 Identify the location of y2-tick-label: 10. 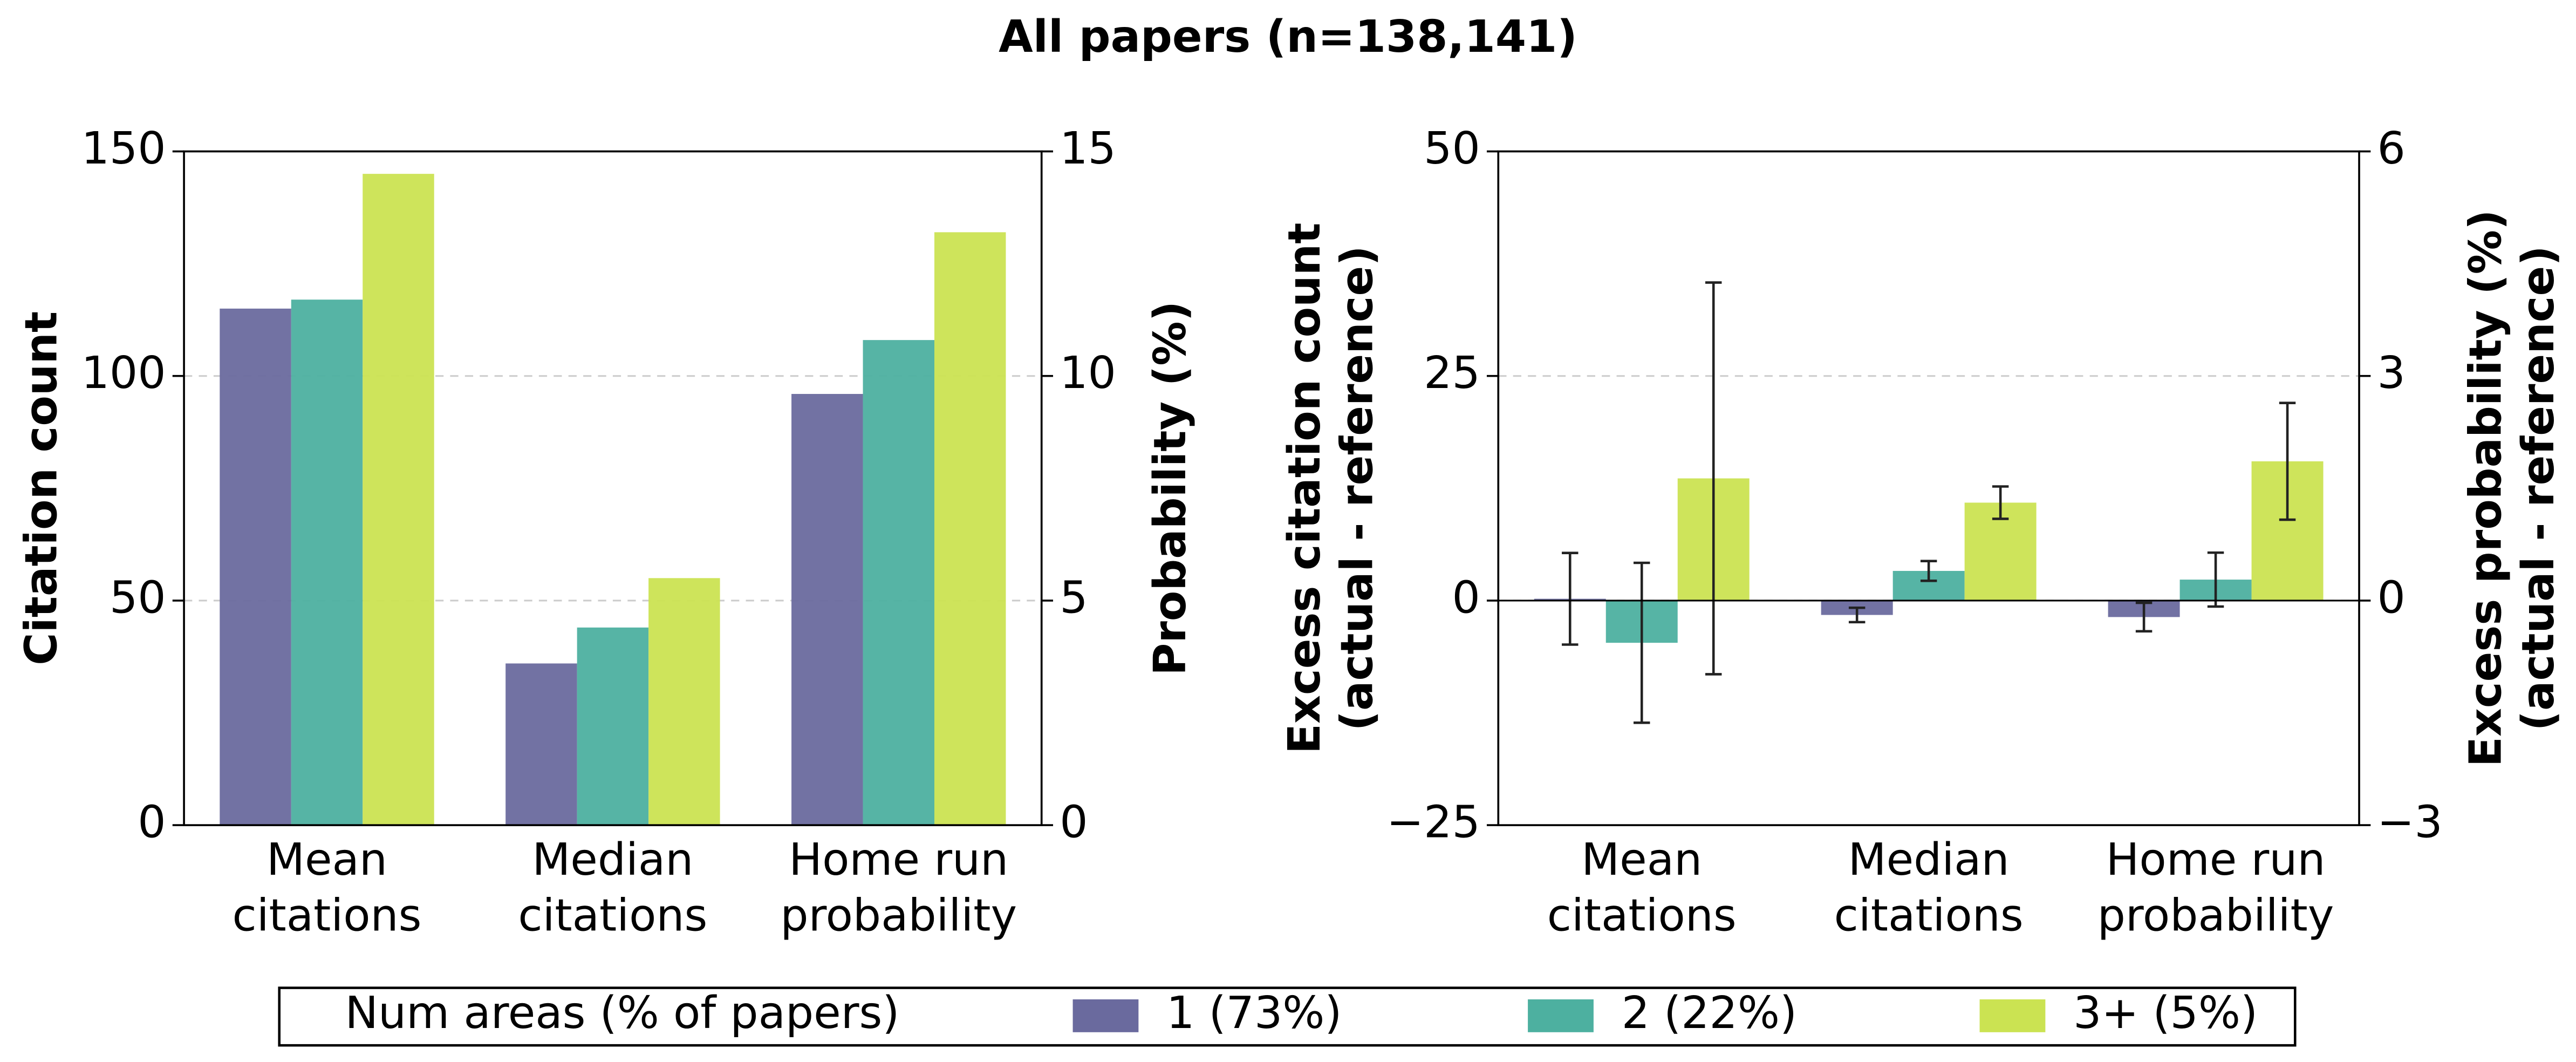
(1088, 374).